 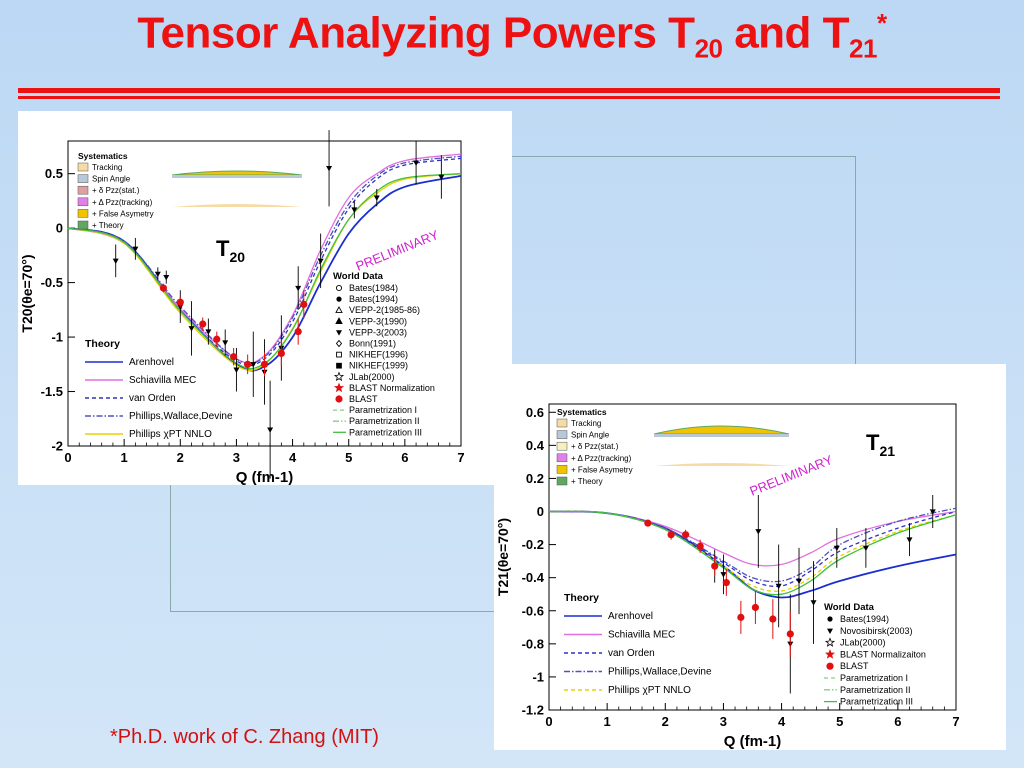 What do you see at coordinates (385, 432) in the screenshot?
I see `world-legend-label: Parametrization III` at bounding box center [385, 432].